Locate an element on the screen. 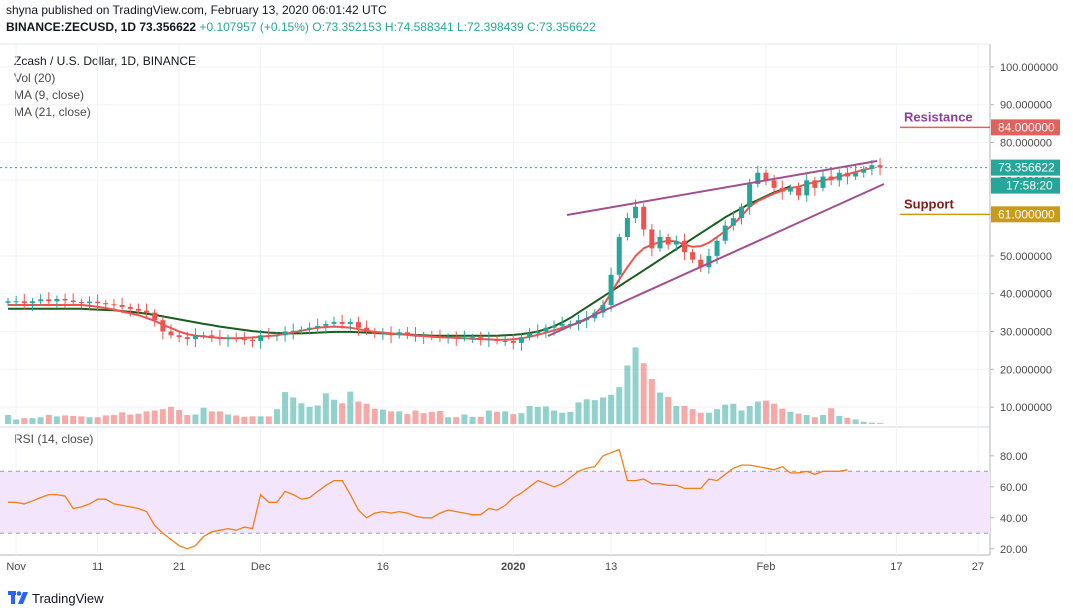 This screenshot has height=615, width=1073. countdown-tag: 17:58:20 is located at coordinates (1029, 186).